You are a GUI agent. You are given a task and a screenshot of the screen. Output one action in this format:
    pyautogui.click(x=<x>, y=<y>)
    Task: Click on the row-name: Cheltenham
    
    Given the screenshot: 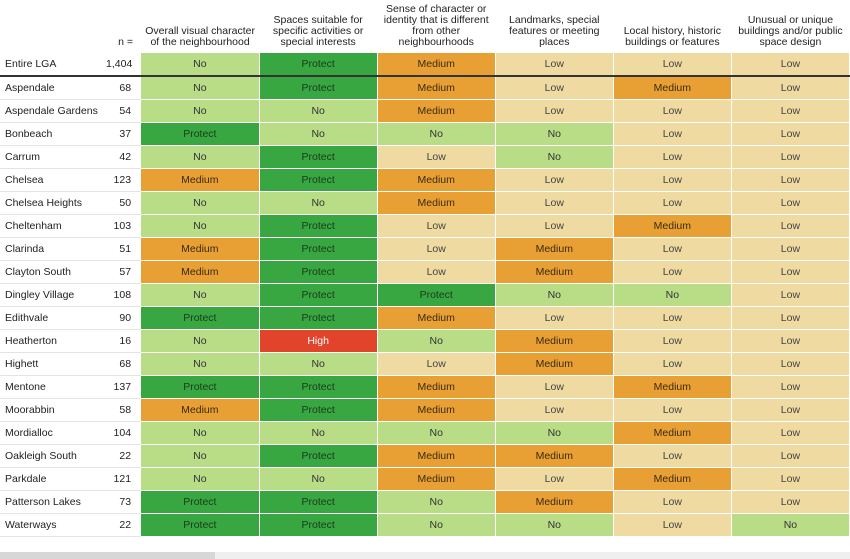 What is the action you would take?
    pyautogui.click(x=53, y=226)
    